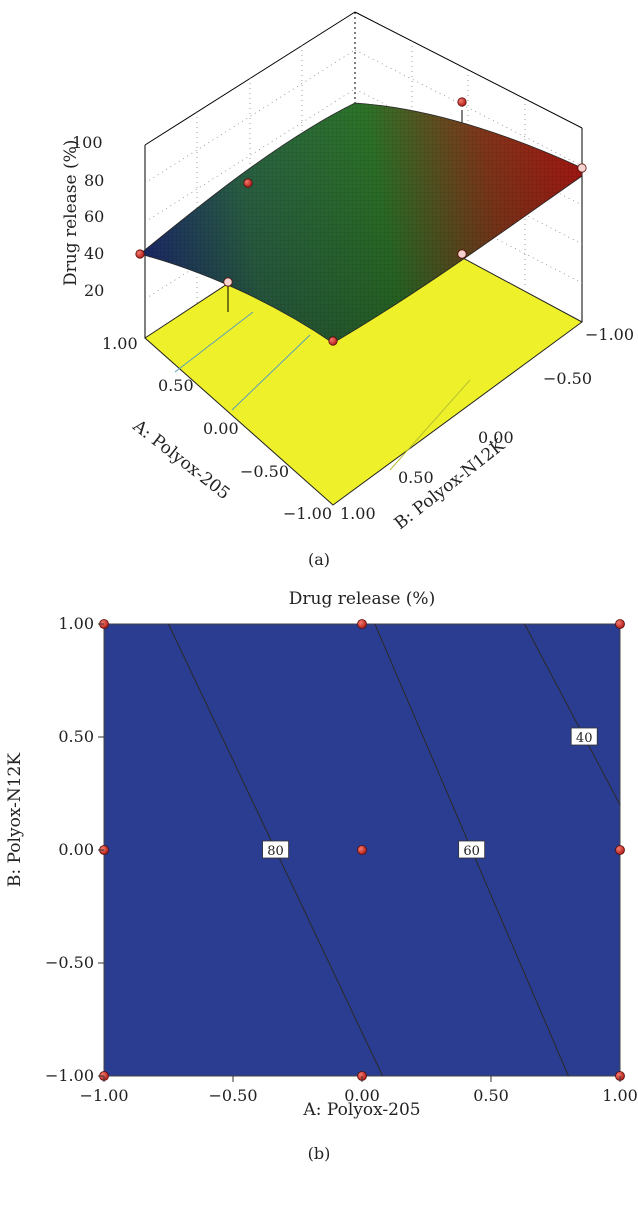 The width and height of the screenshot is (638, 1217). I want to click on y-tick-label: 0.50, so click(76, 736).